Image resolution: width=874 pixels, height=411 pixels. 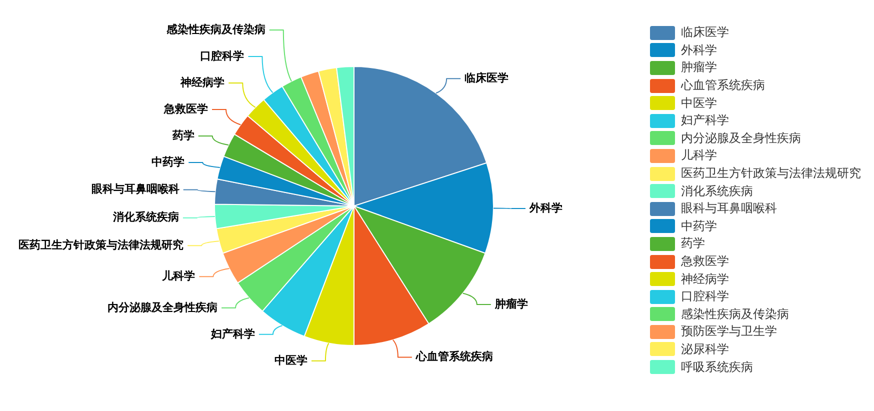 I want to click on legend-label: 中医学, so click(x=699, y=103).